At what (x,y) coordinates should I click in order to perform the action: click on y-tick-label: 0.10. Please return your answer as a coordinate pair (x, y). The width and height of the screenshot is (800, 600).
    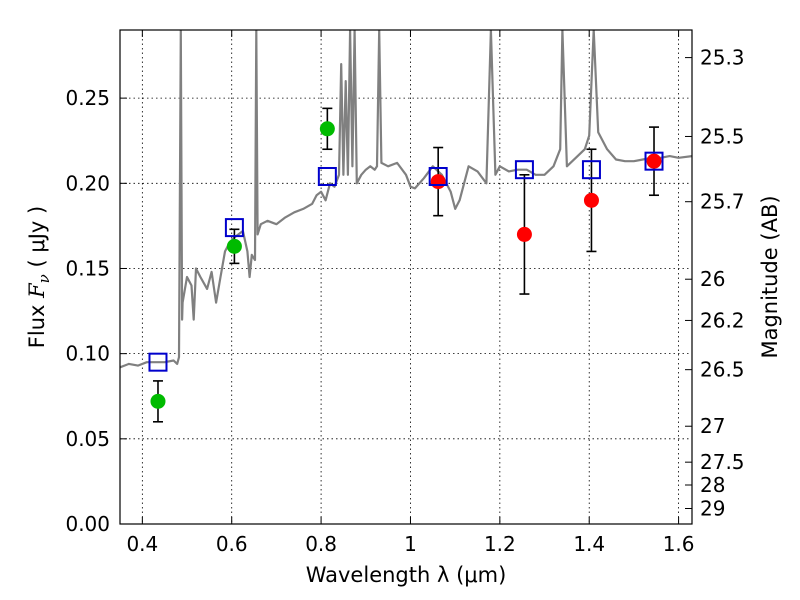
    Looking at the image, I should click on (87, 354).